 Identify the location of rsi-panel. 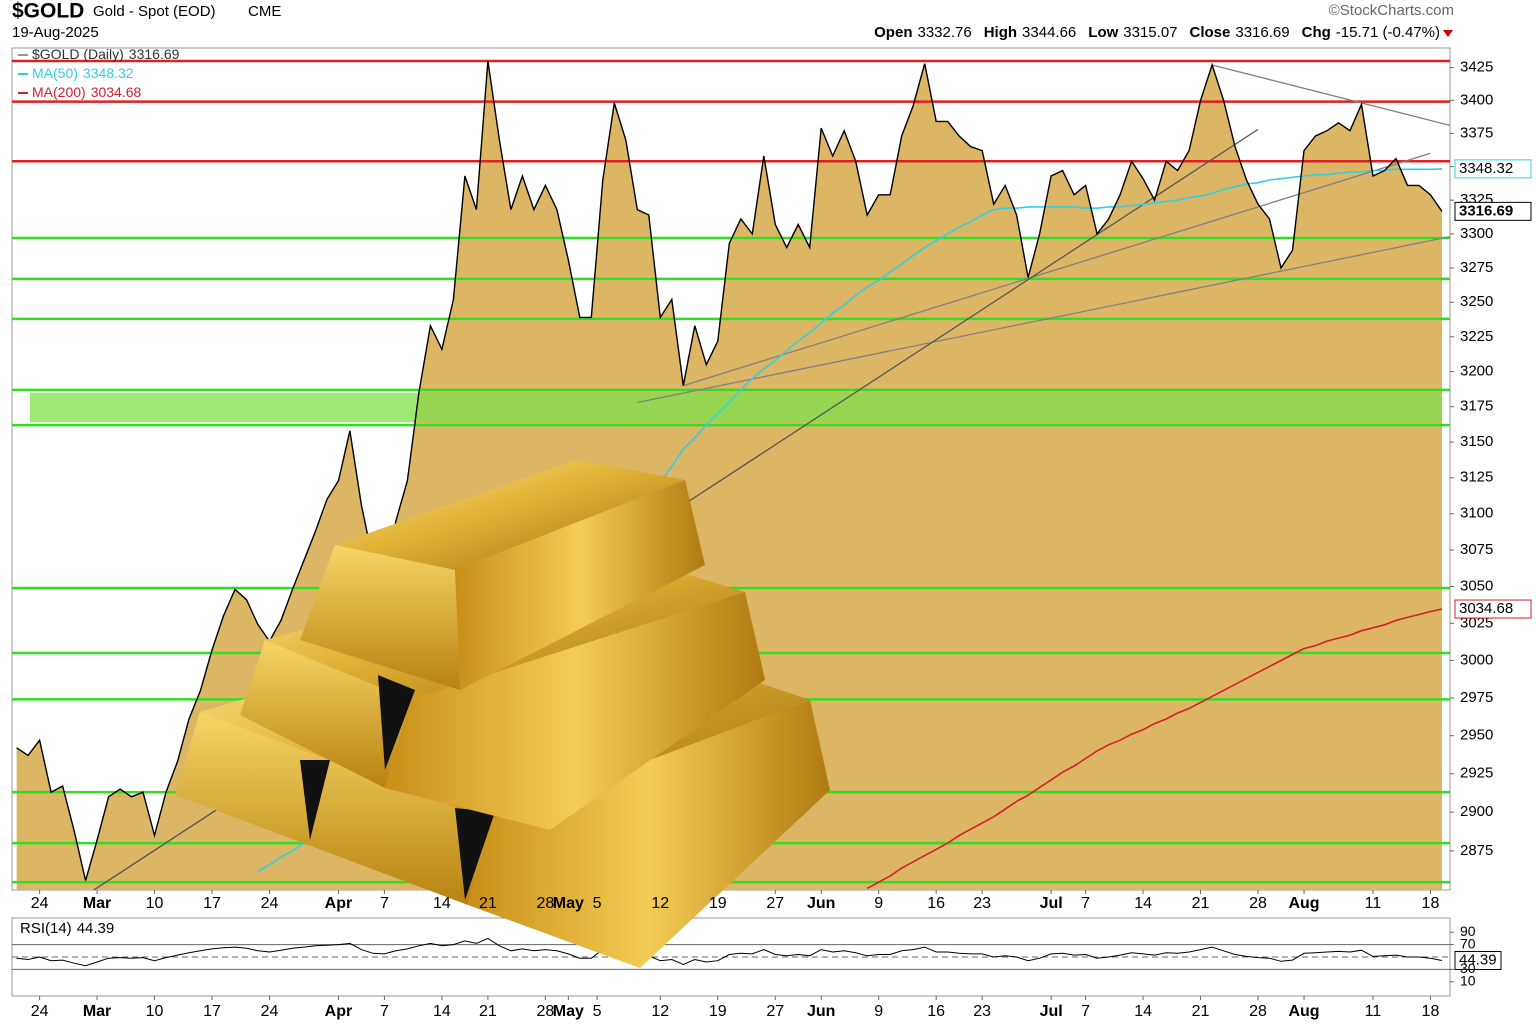
(731, 953).